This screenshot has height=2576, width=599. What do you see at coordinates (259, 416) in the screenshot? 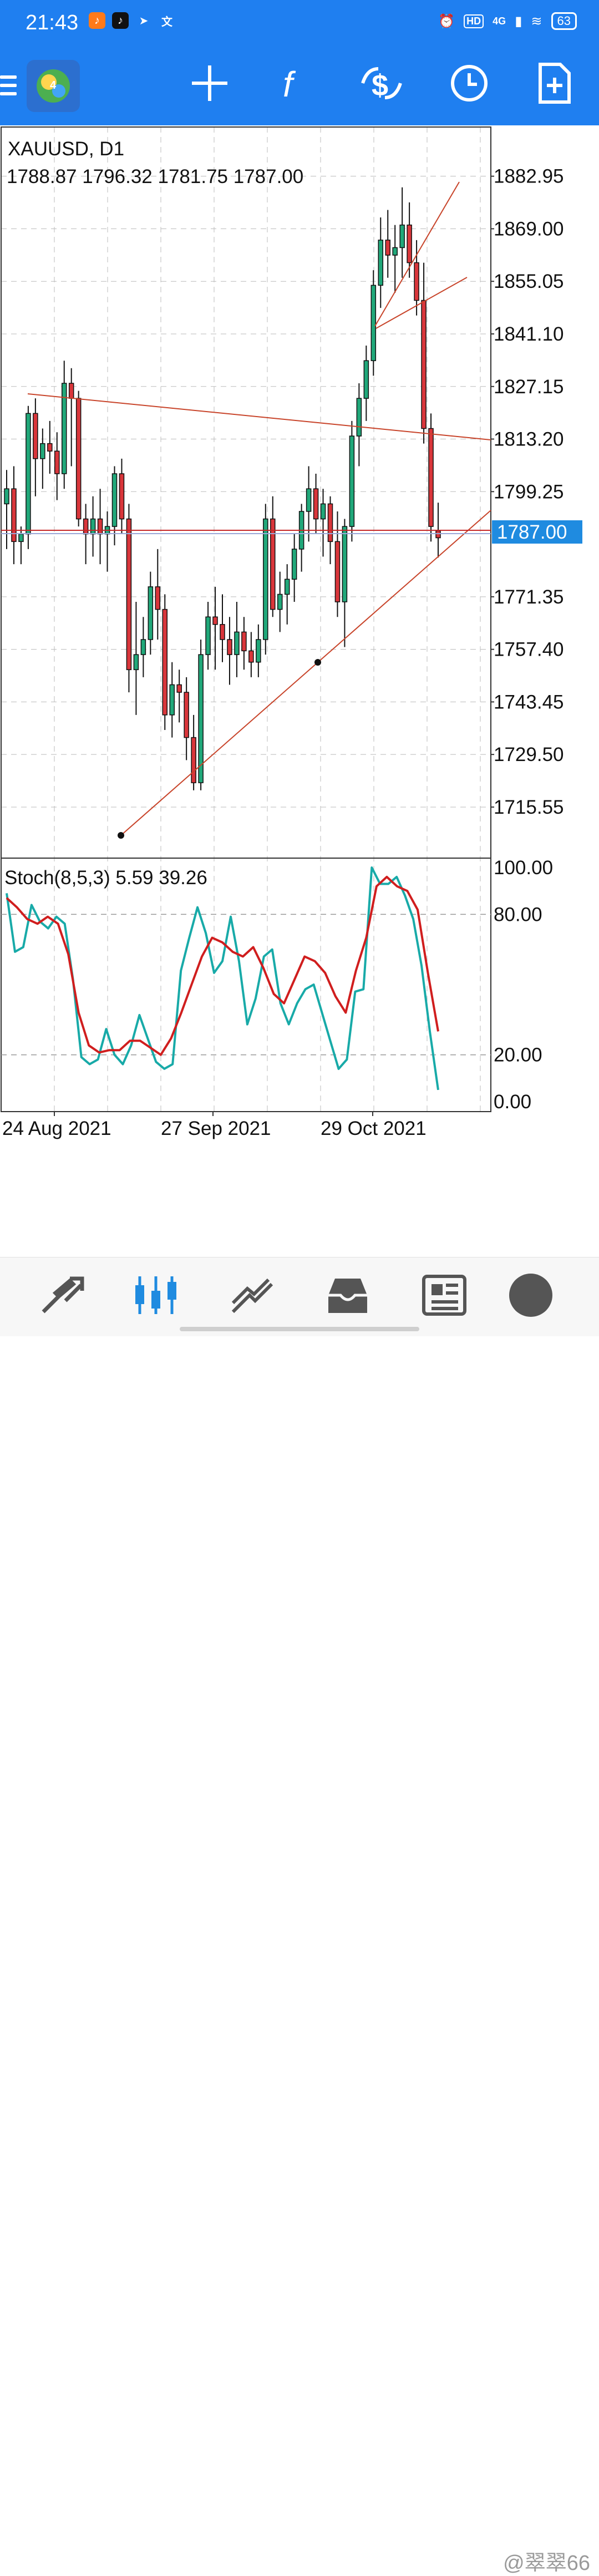
I see `trendline-resistance` at bounding box center [259, 416].